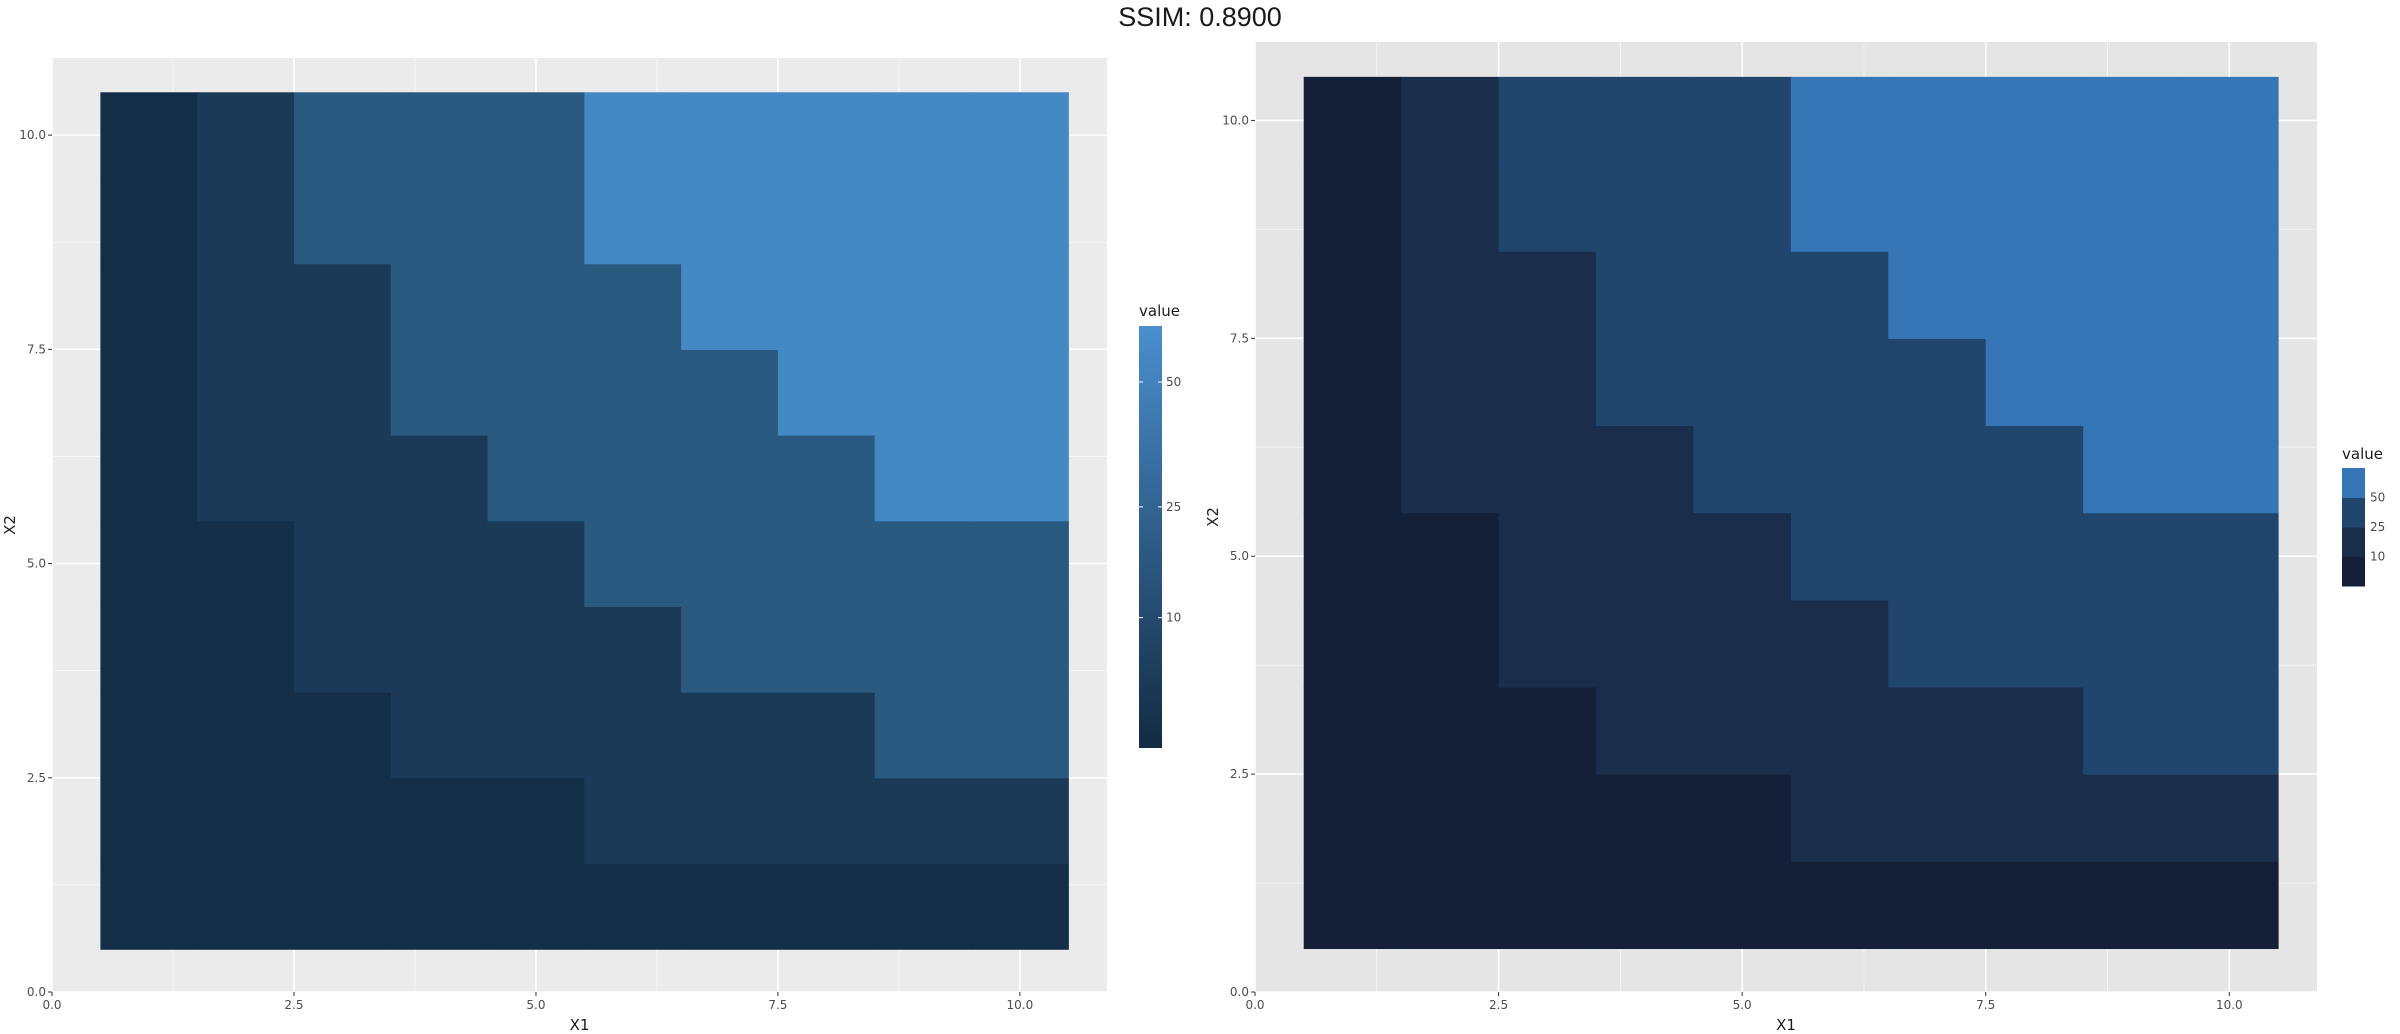 This screenshot has width=2400, height=1034. I want to click on legend-tick-label: 50, so click(2377, 498).